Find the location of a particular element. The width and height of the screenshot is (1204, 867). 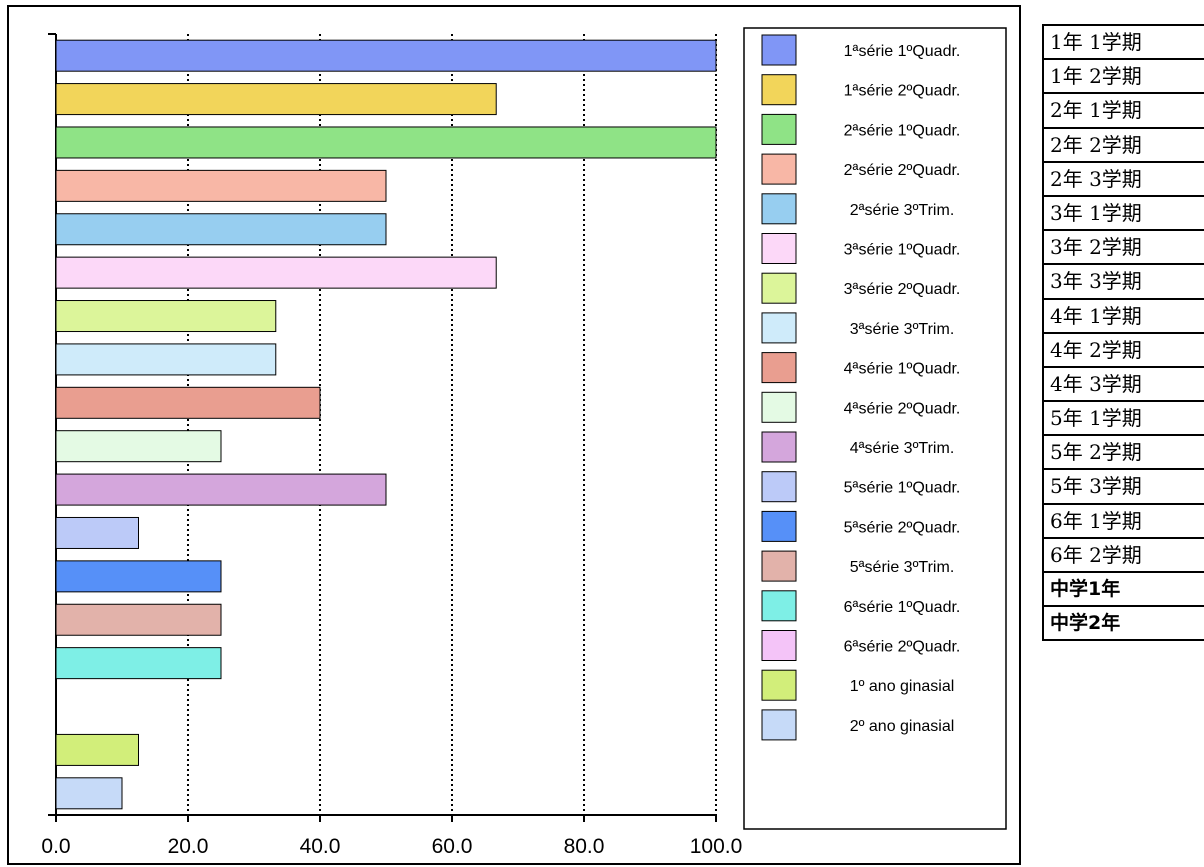

jp-term-cell: 5年 3学期 is located at coordinates (1124, 487).